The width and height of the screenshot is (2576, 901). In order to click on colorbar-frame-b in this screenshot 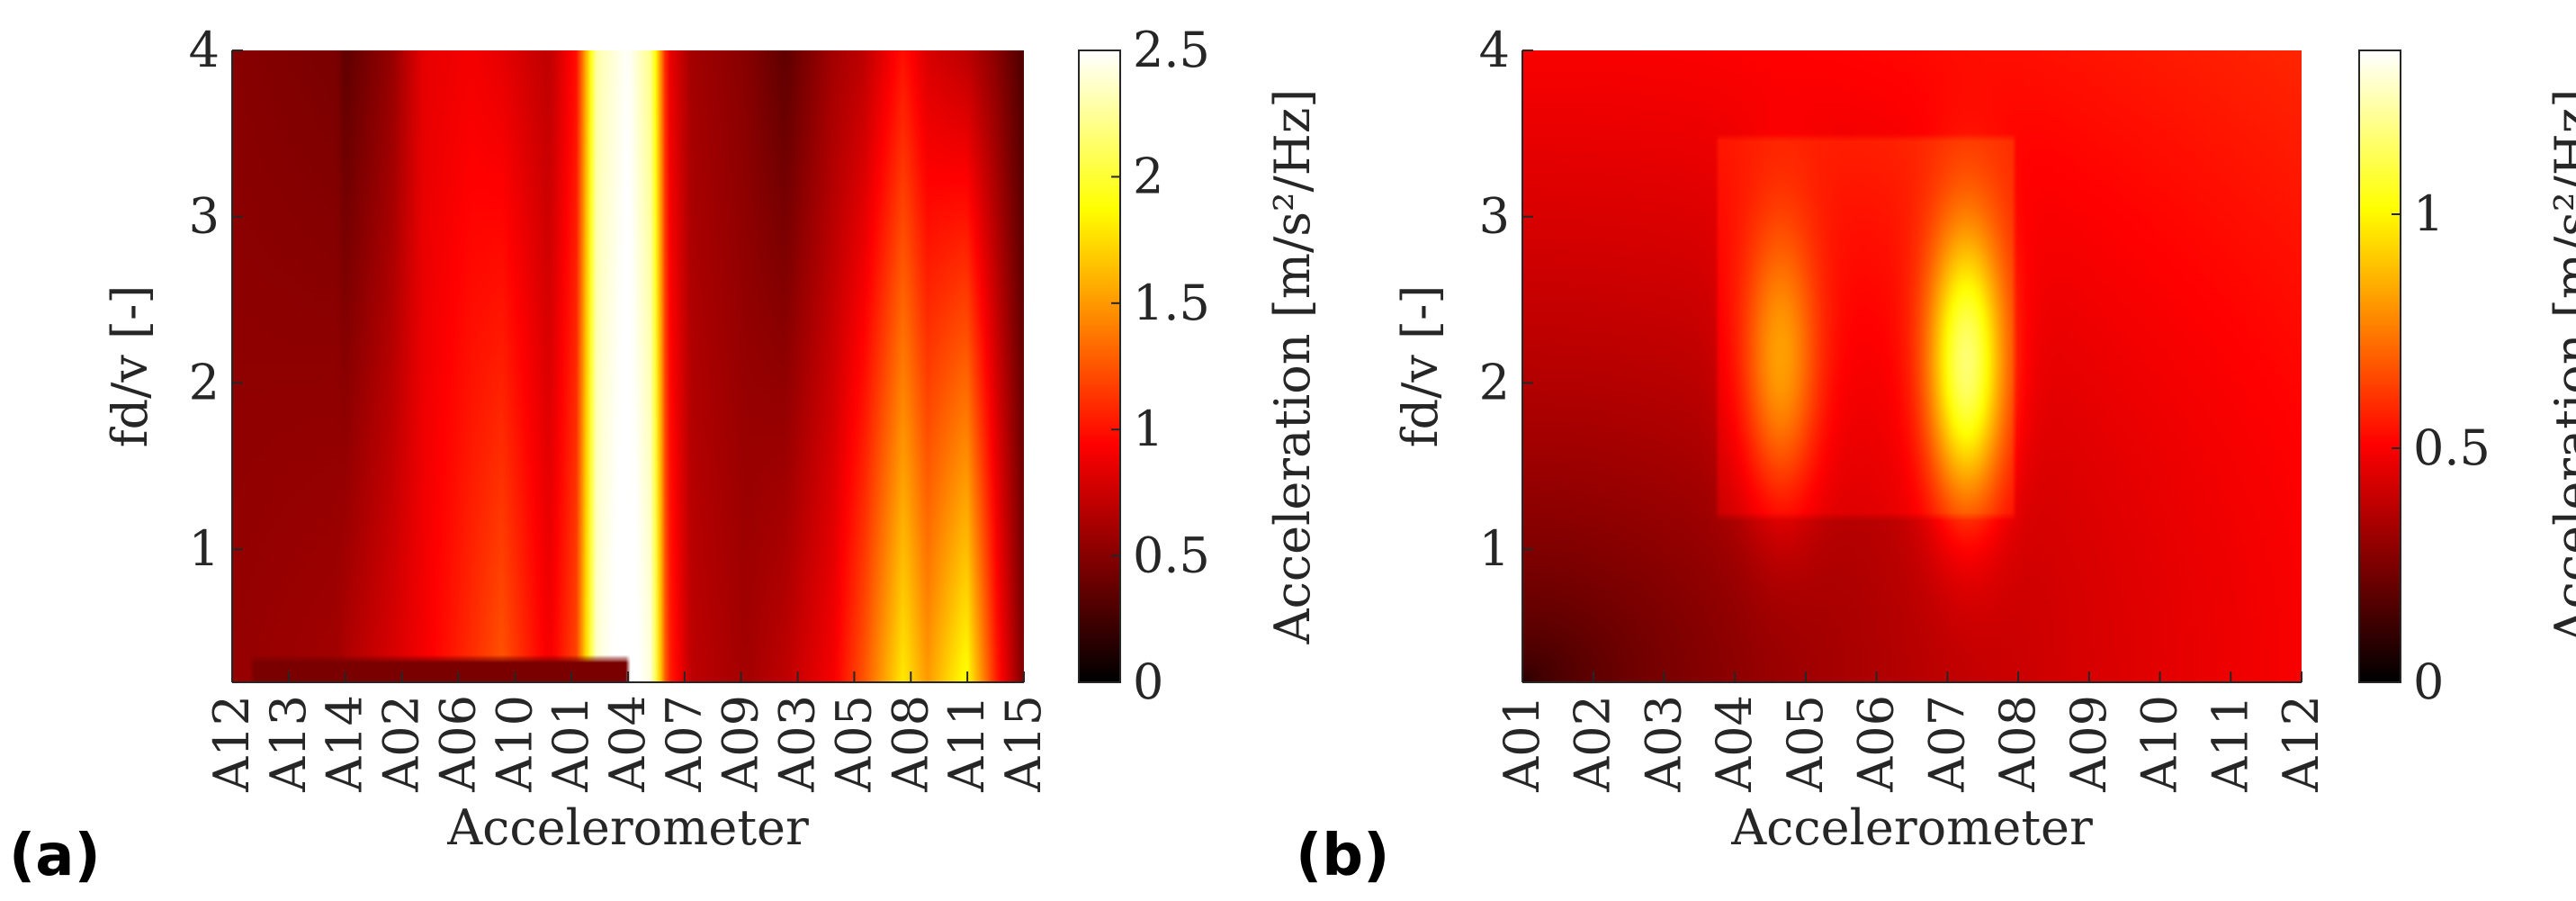, I will do `click(2380, 366)`.